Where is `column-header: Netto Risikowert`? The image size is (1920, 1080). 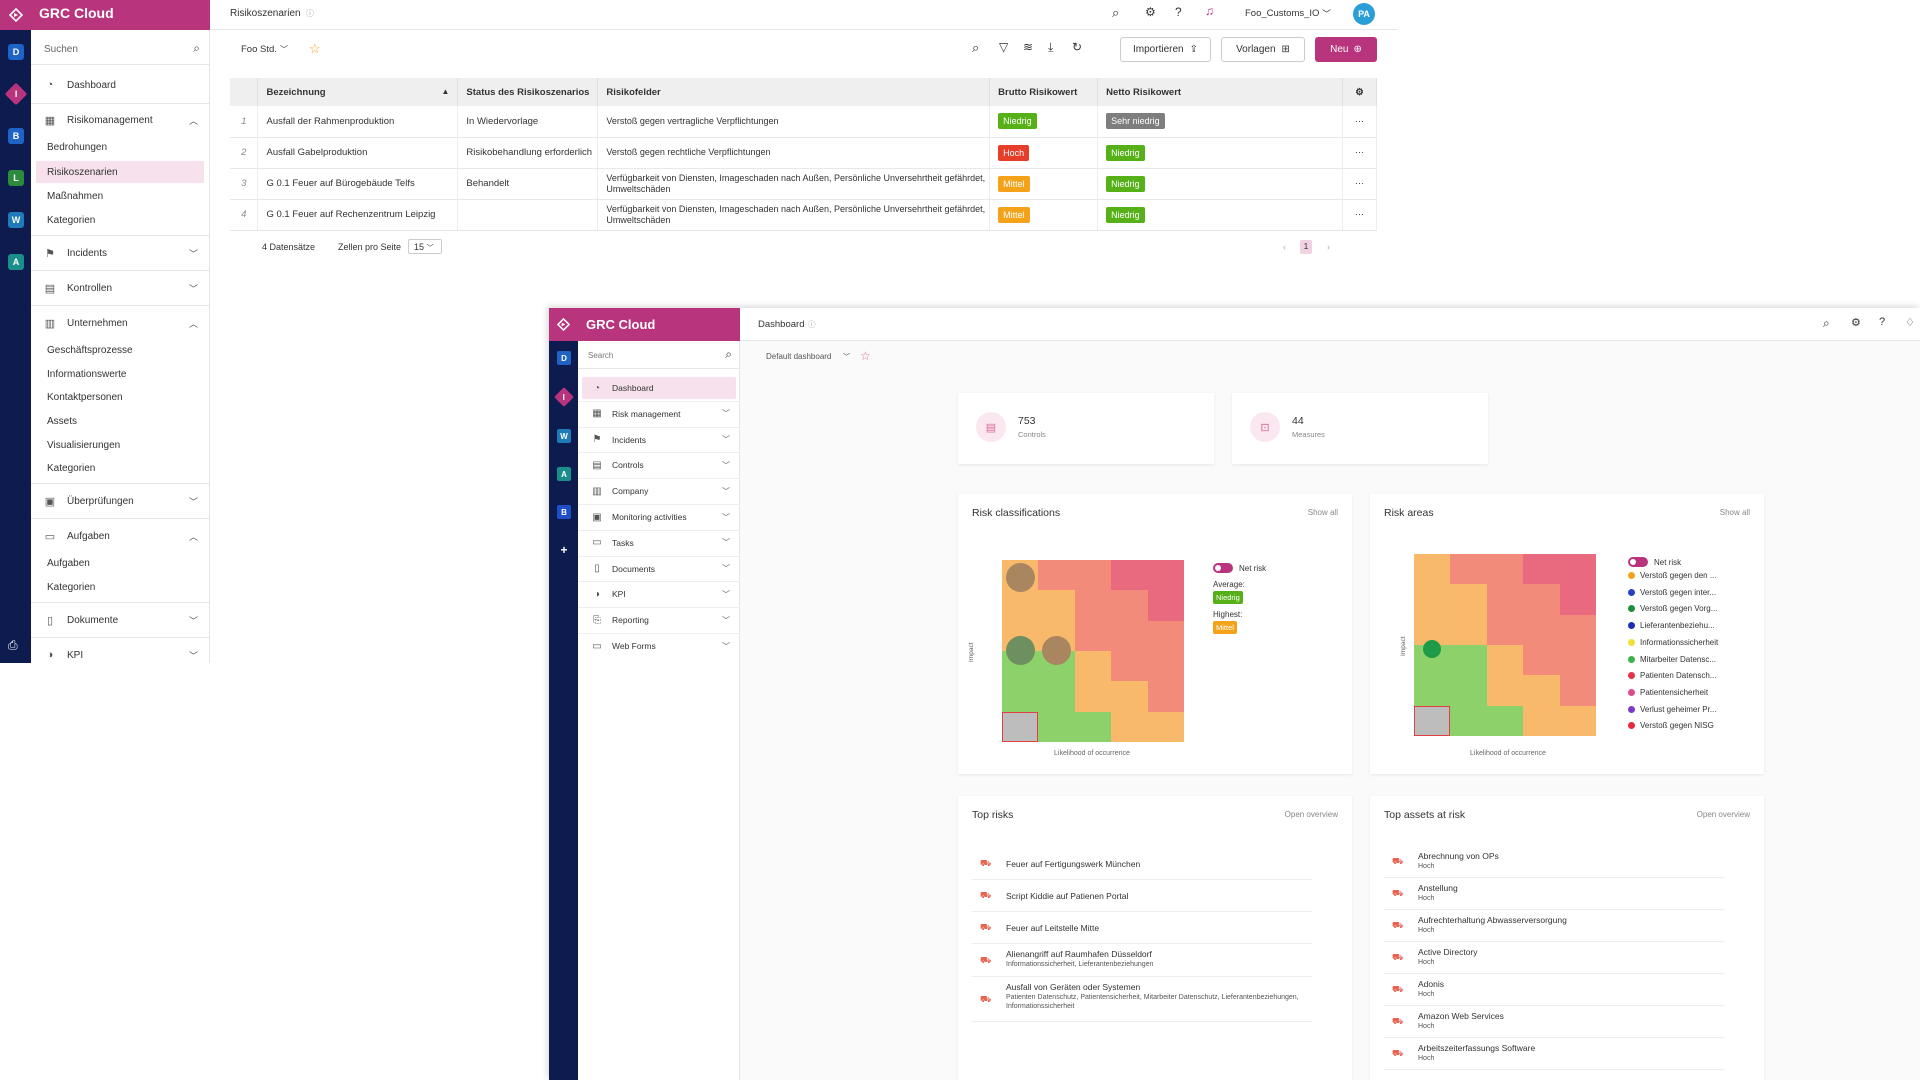
column-header: Netto Risikowert is located at coordinates (1220, 92).